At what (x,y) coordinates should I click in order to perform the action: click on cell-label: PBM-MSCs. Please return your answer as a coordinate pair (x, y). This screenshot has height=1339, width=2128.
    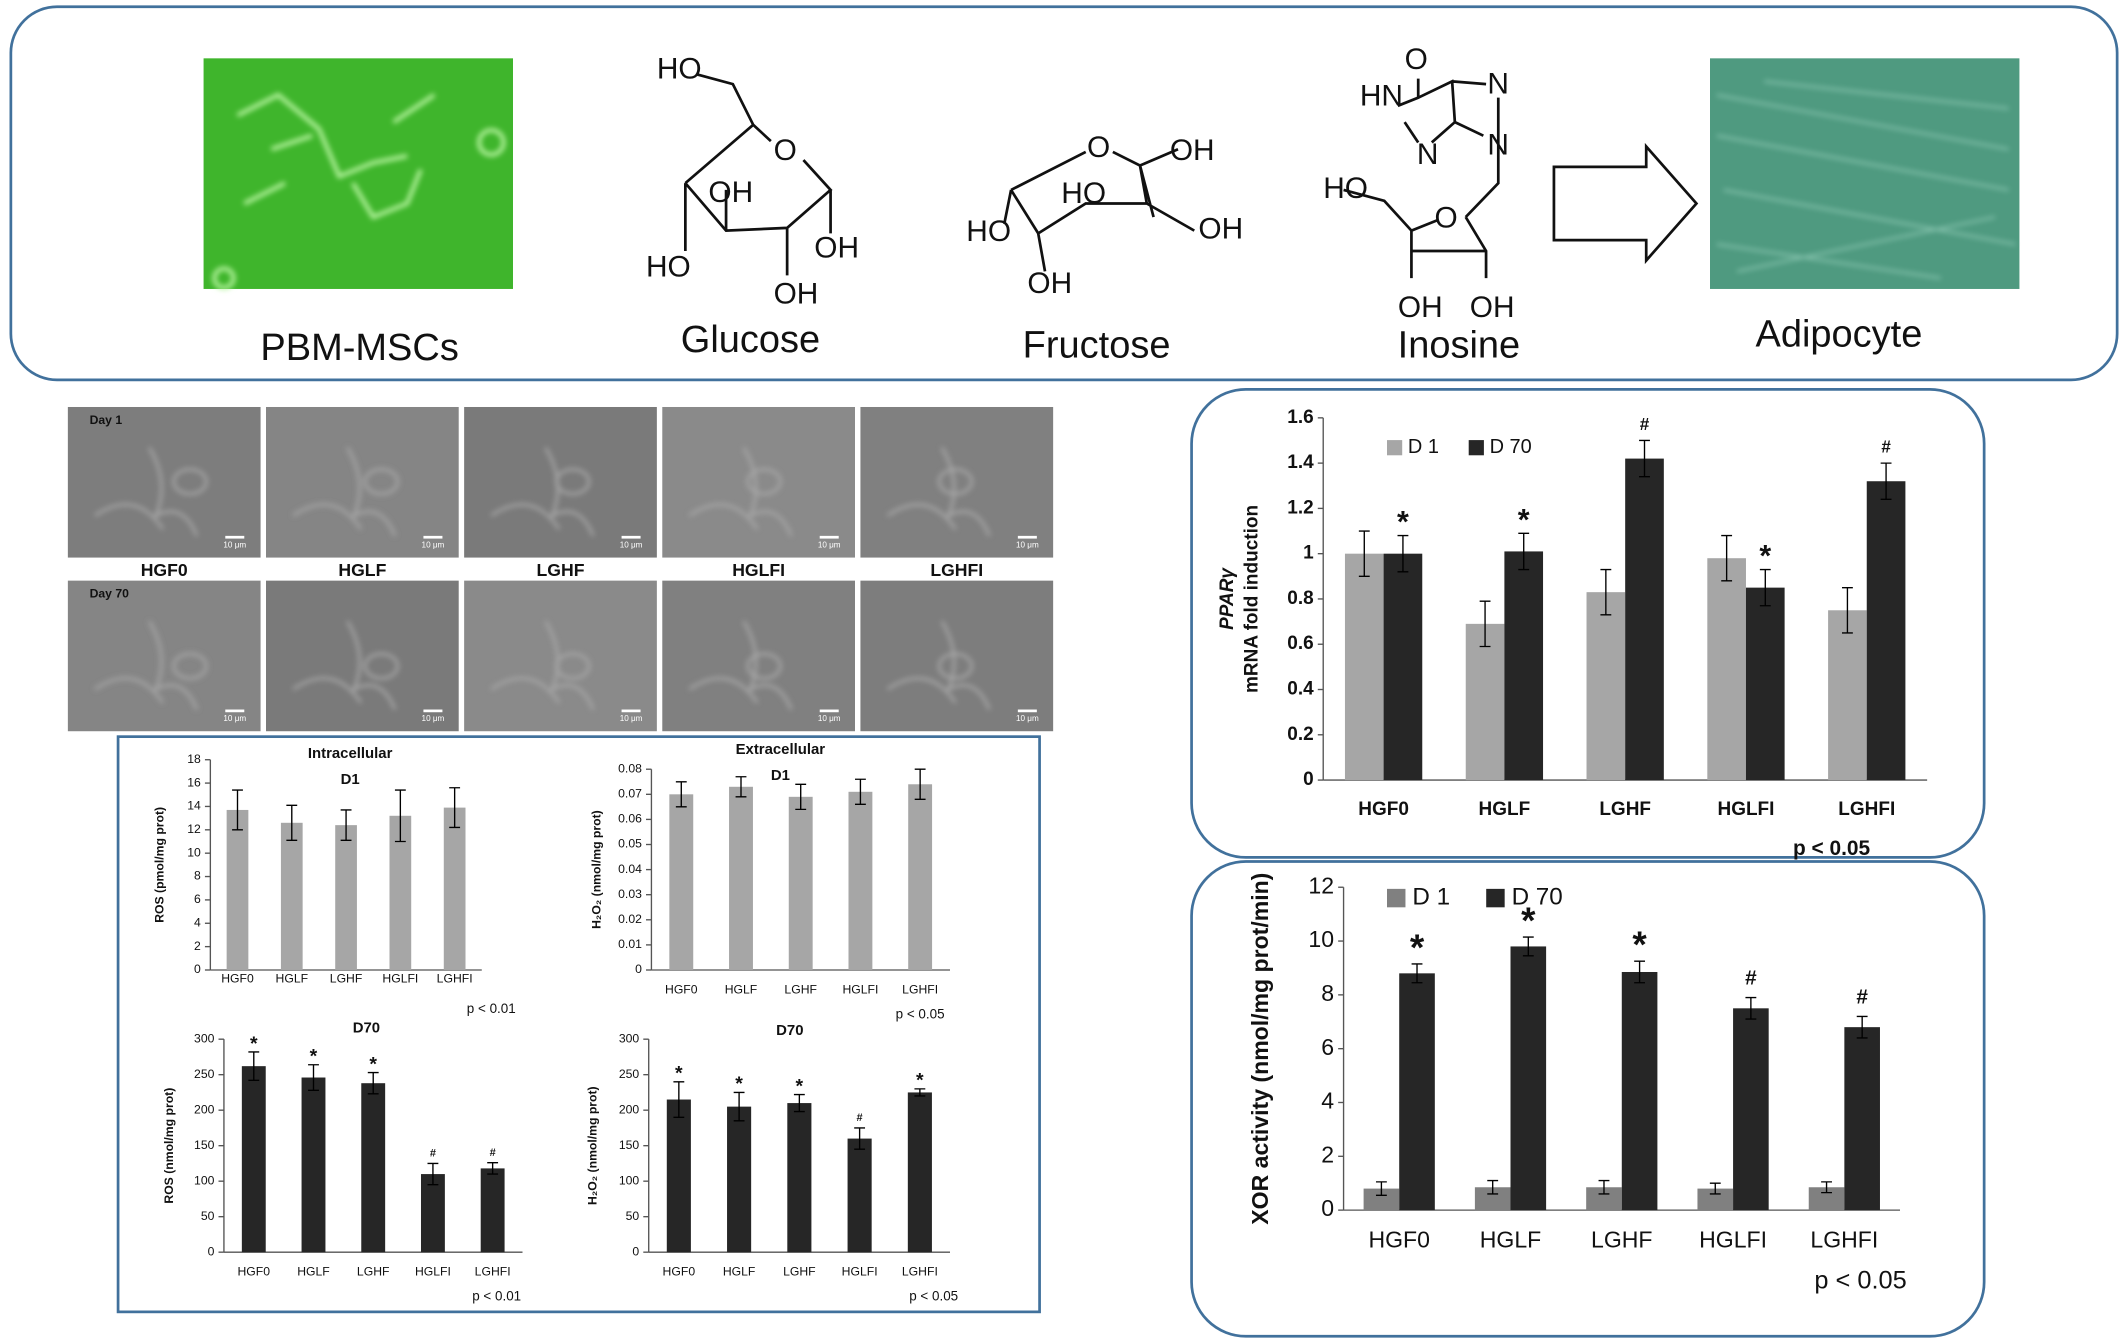
    Looking at the image, I should click on (359, 348).